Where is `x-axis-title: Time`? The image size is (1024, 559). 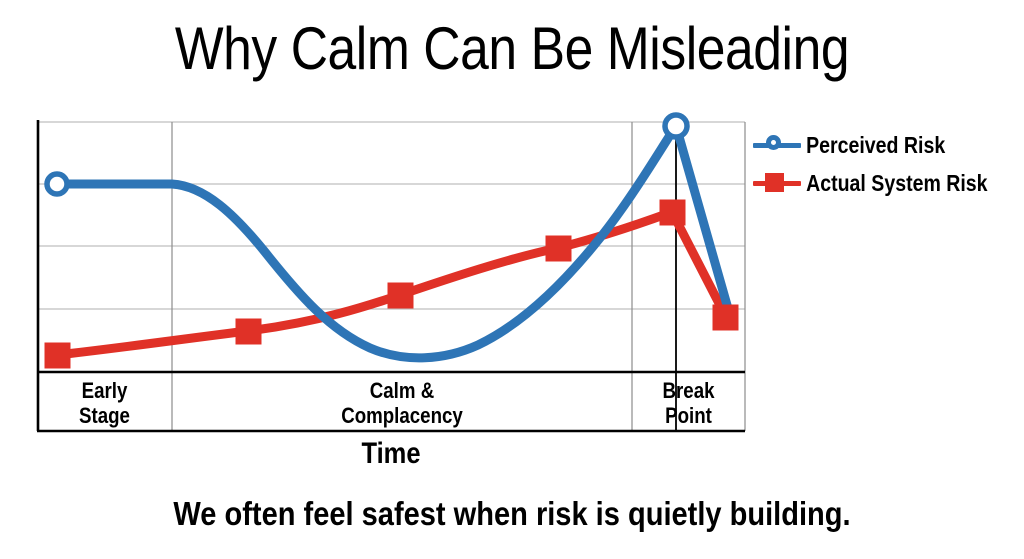 x-axis-title: Time is located at coordinates (391, 453).